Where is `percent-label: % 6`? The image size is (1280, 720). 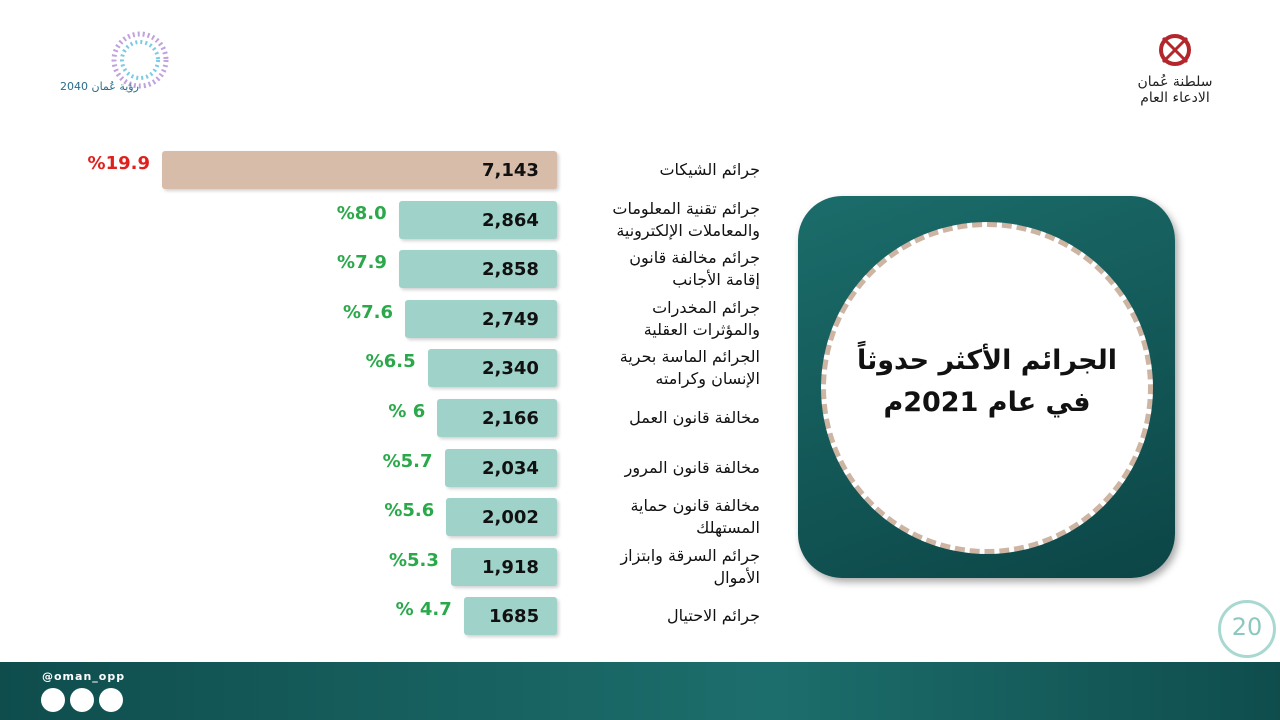 percent-label: % 6 is located at coordinates (407, 411).